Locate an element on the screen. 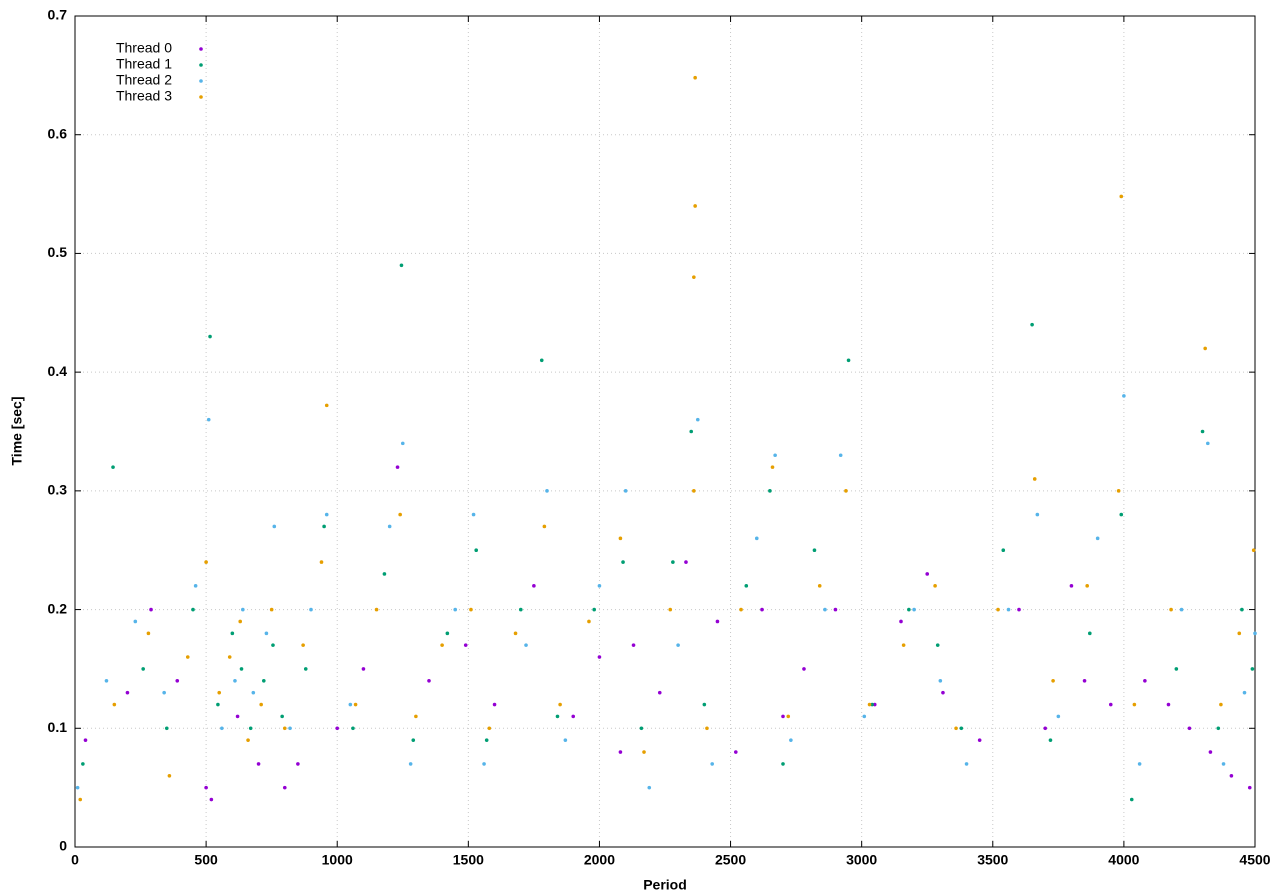 The image size is (1280, 896). x-tick-label: 2500 is located at coordinates (730, 860).